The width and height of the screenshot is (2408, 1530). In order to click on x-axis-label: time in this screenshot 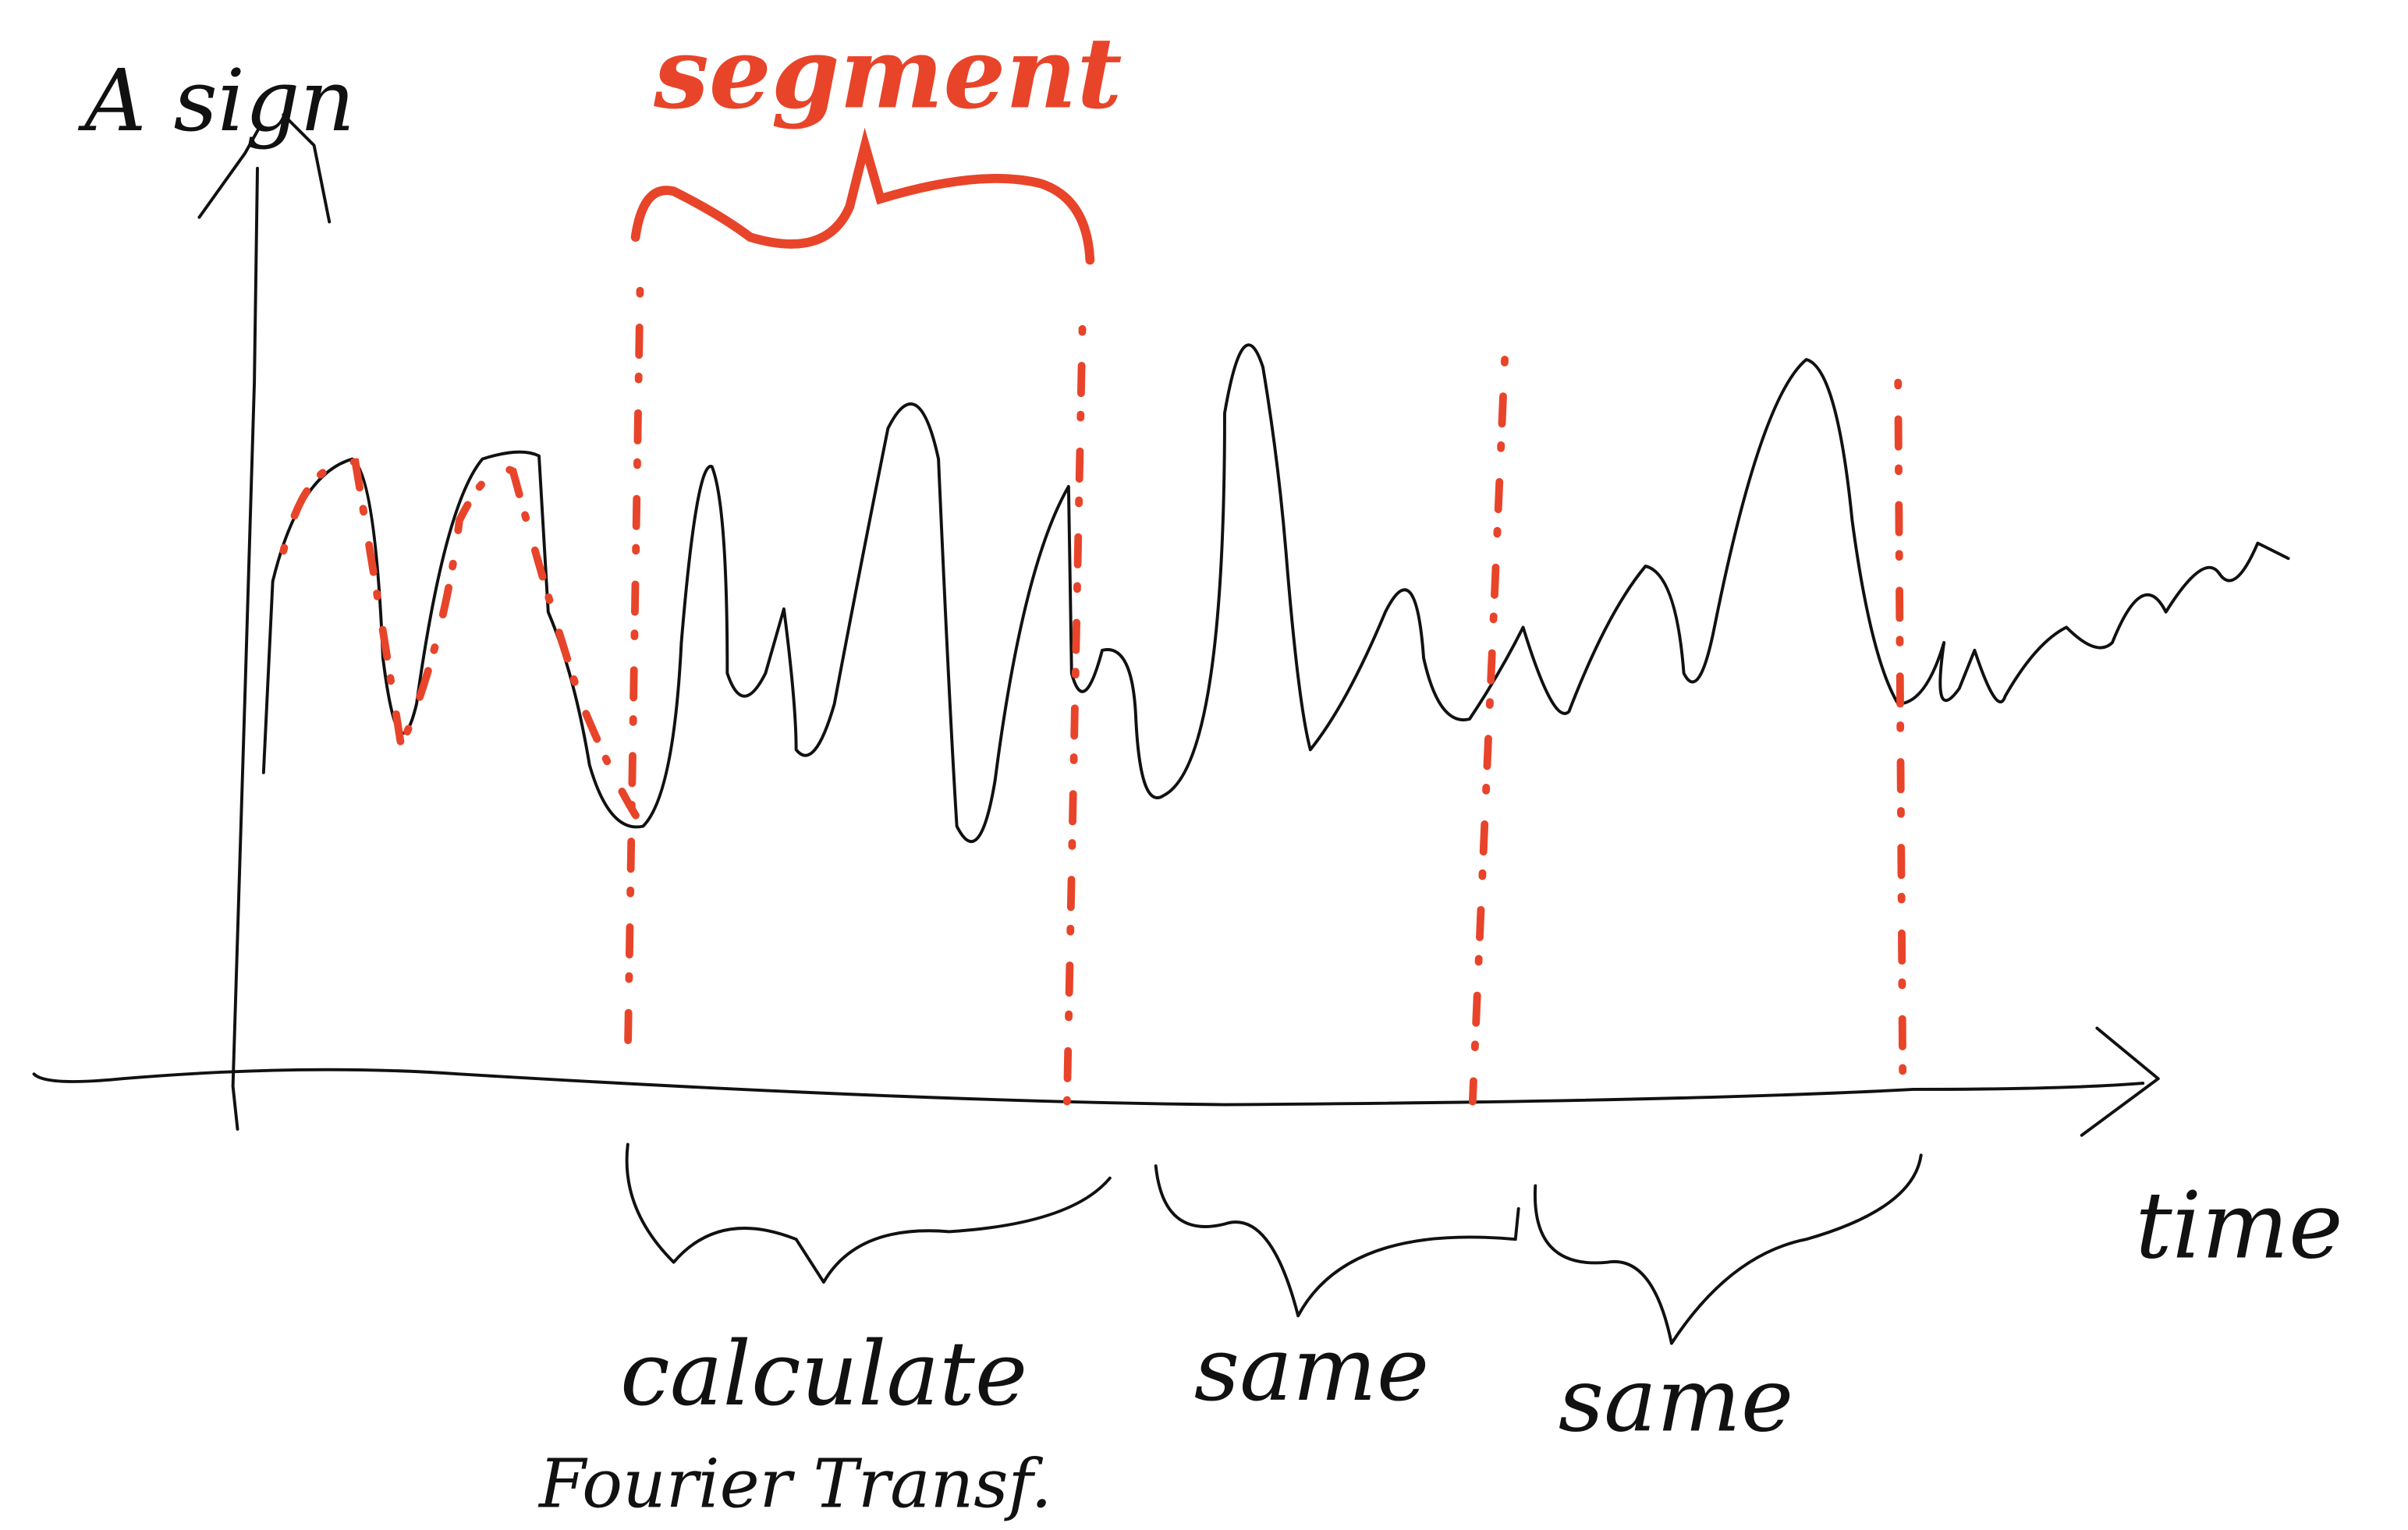, I will do `click(2238, 1227)`.